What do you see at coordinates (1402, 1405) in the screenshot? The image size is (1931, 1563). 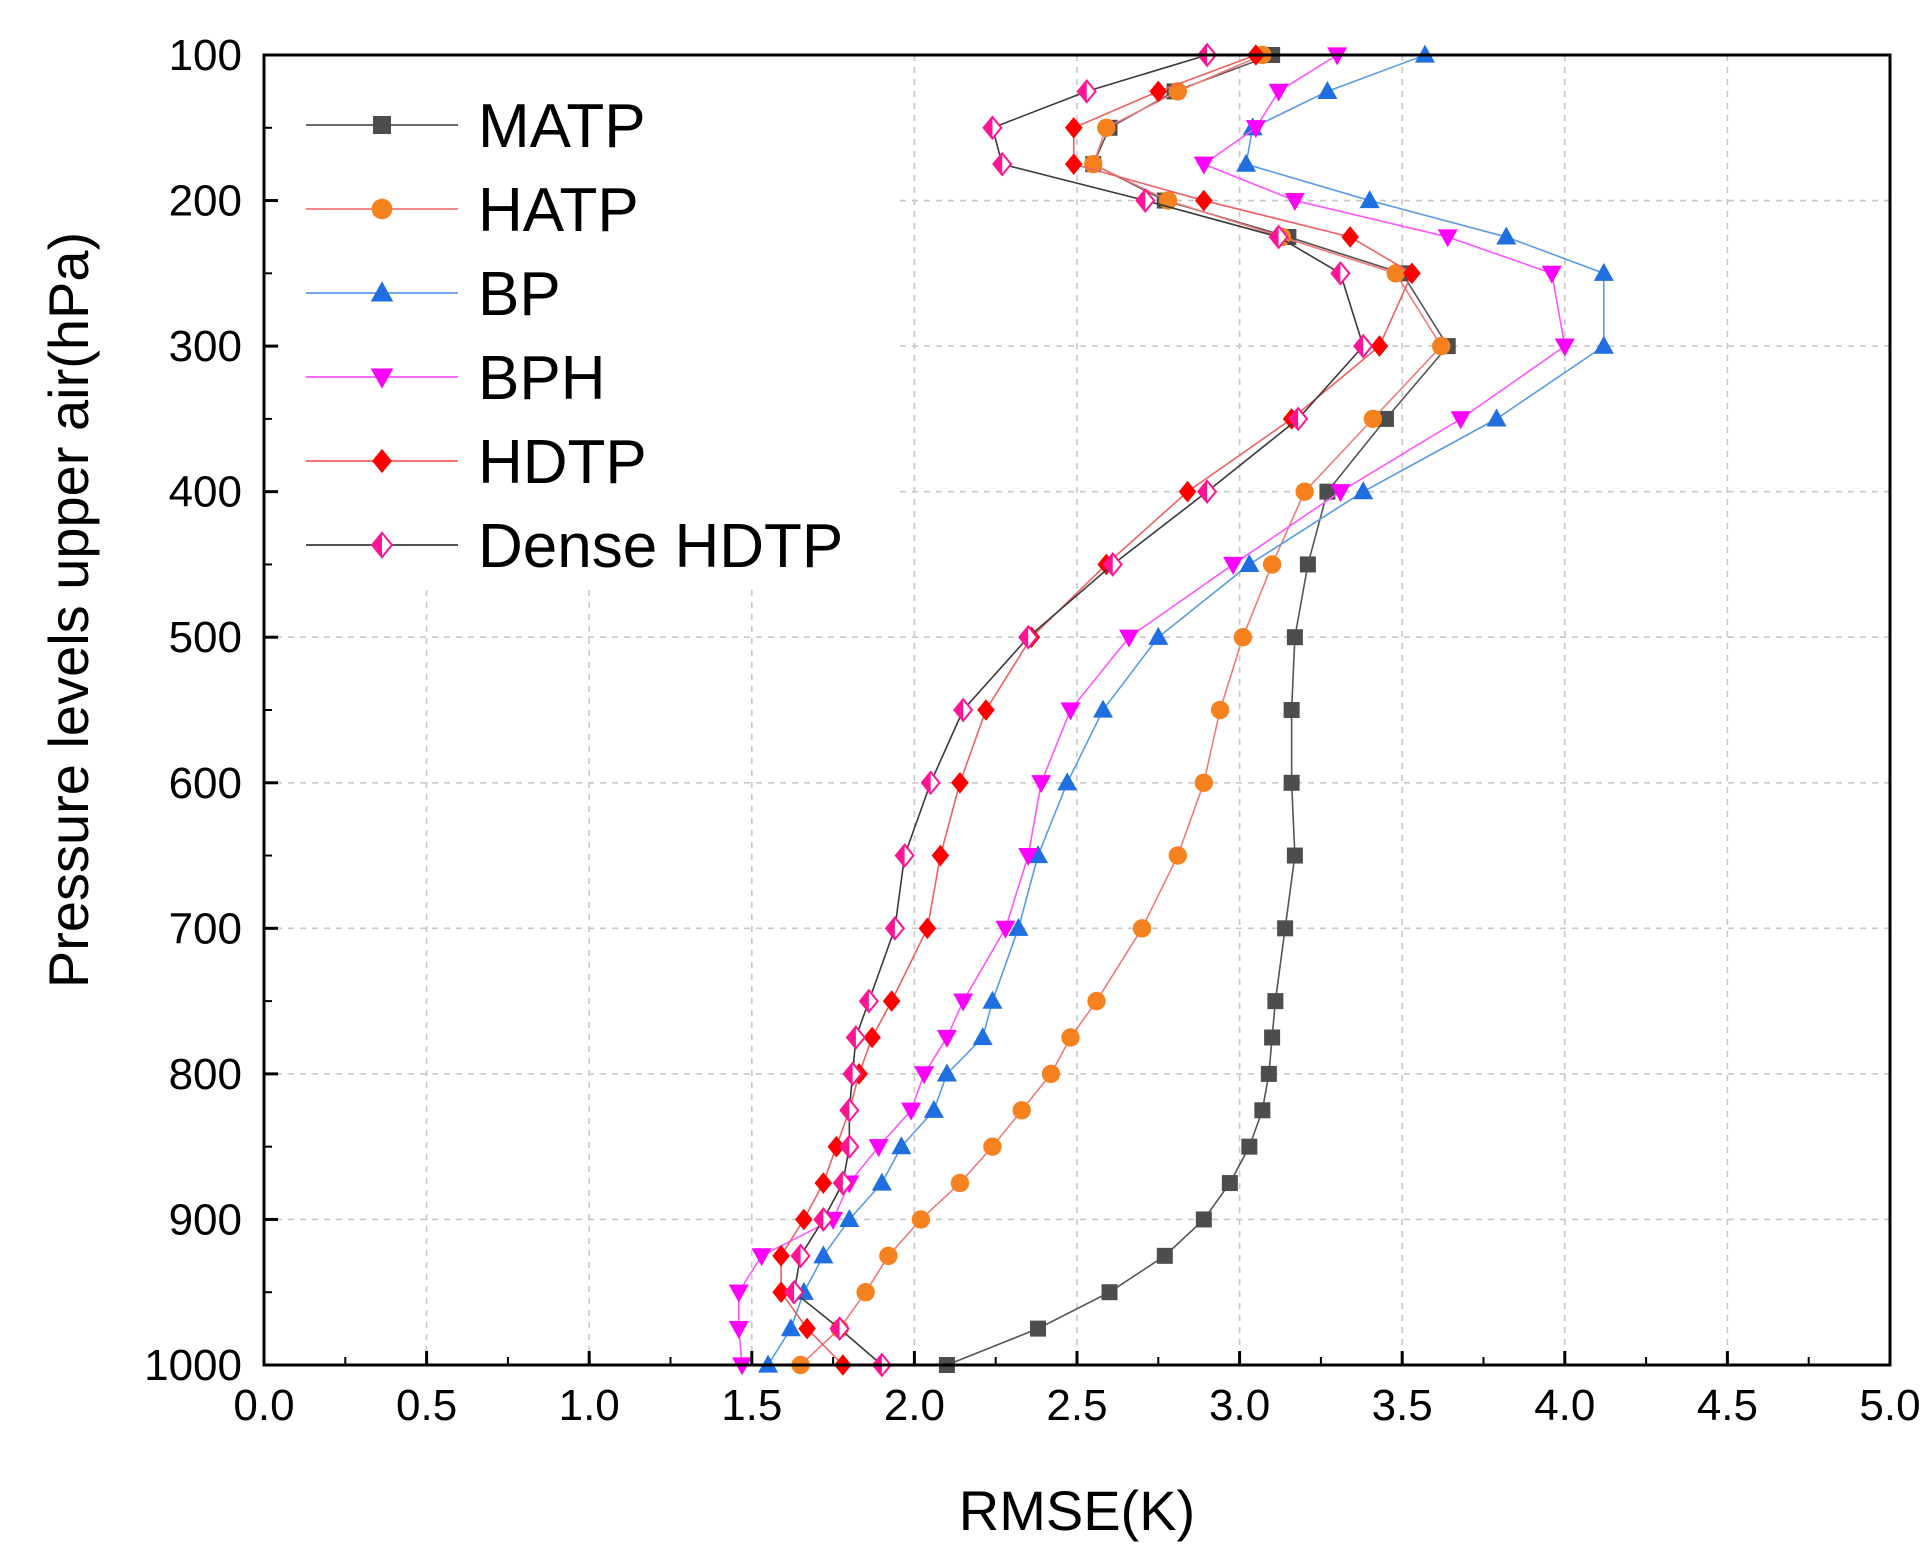 I see `x-tick-label: 3.5` at bounding box center [1402, 1405].